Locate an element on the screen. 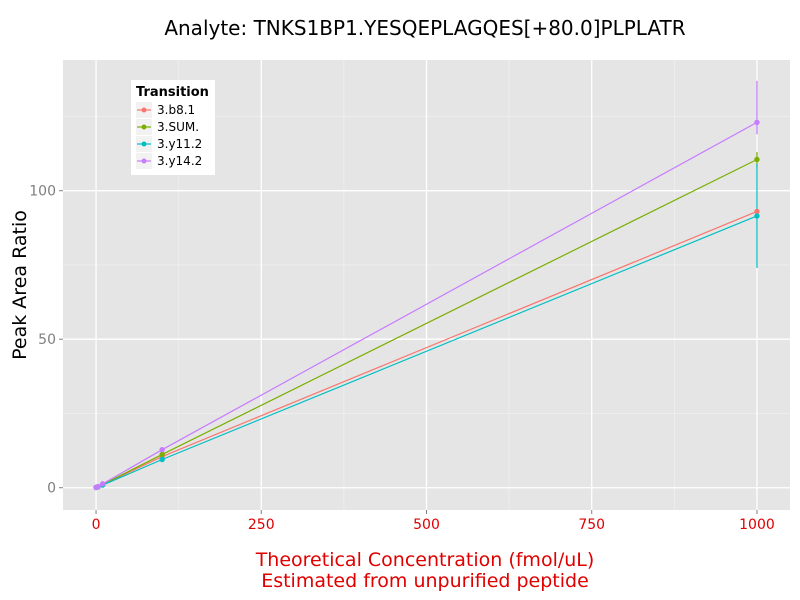 Image resolution: width=800 pixels, height=600 pixels. legend-label: 3.y11.2 is located at coordinates (179, 144).